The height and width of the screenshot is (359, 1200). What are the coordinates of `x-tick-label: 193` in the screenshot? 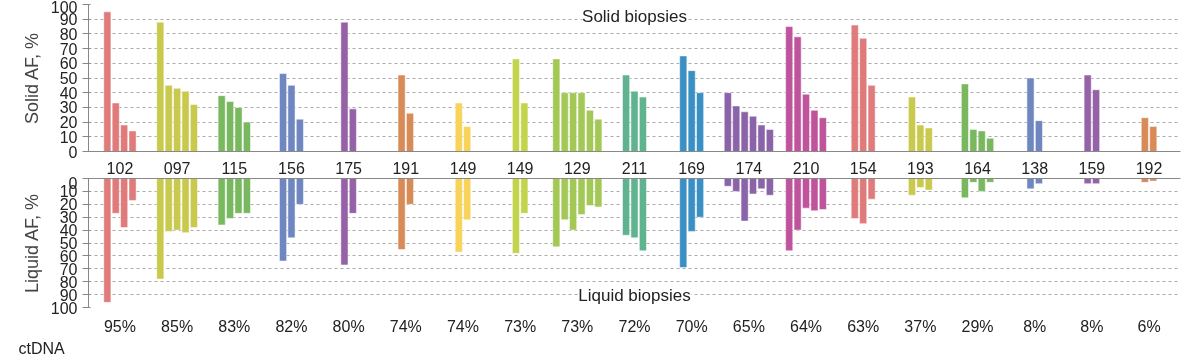 It's located at (920, 168).